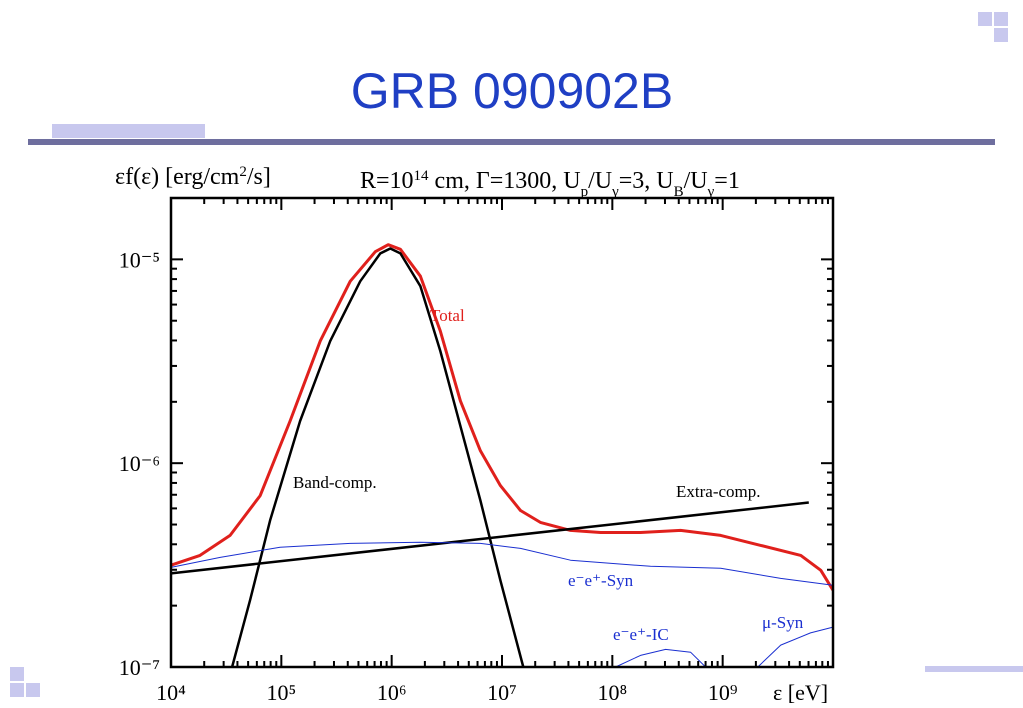  What do you see at coordinates (259, 177) in the screenshot?
I see `text-part: /s]` at bounding box center [259, 177].